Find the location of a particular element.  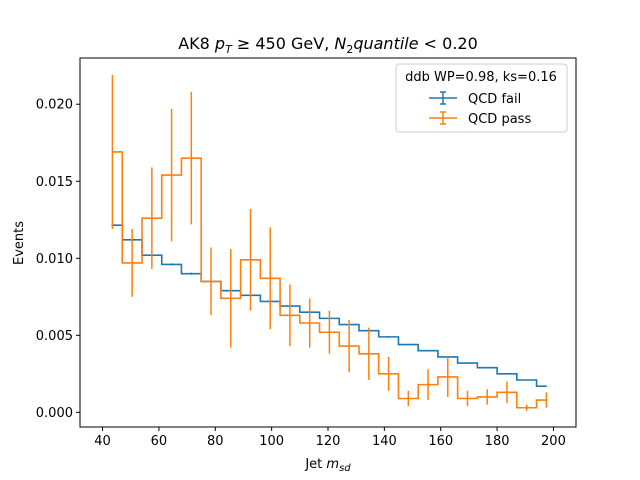

x-tick-label: 40 is located at coordinates (102, 441).